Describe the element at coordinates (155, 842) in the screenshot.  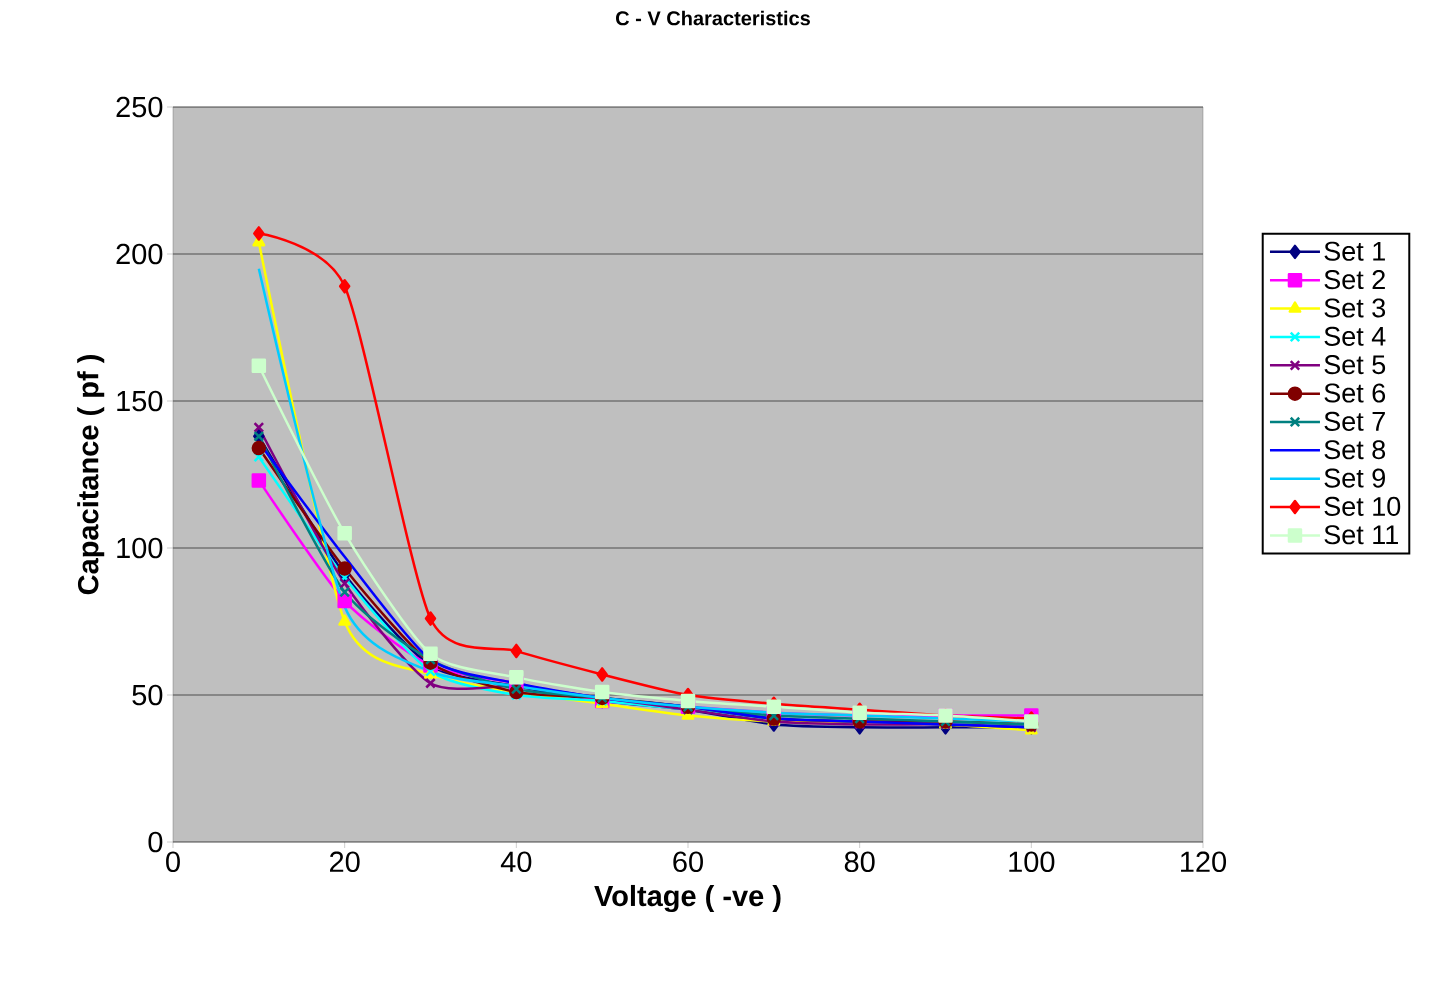
I see `y-tick-label: 0` at that location.